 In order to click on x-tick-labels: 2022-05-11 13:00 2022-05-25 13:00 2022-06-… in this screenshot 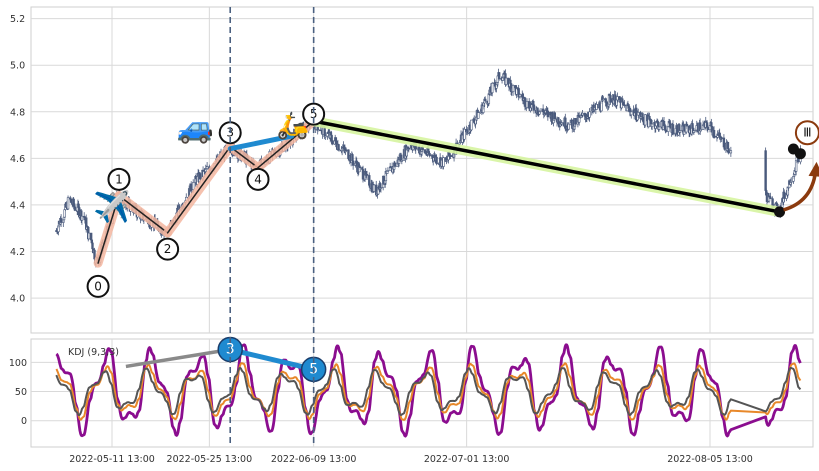, I will do `click(411, 459)`.